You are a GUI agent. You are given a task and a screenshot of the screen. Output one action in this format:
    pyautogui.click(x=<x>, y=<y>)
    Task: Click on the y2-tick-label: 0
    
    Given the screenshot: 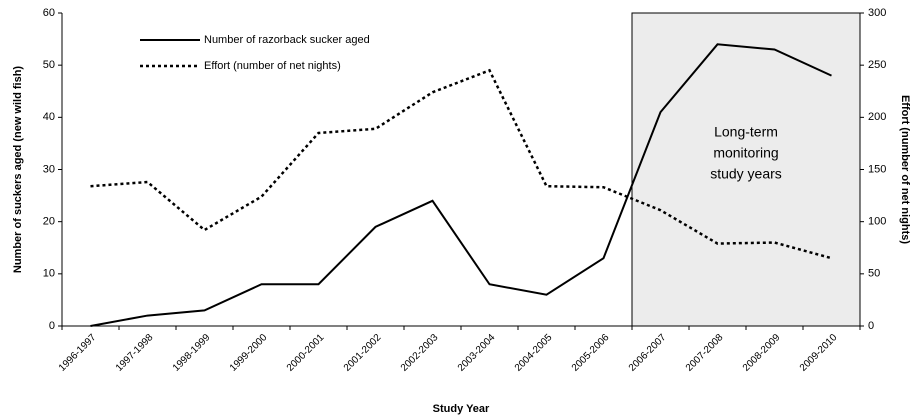 What is the action you would take?
    pyautogui.click(x=871, y=326)
    